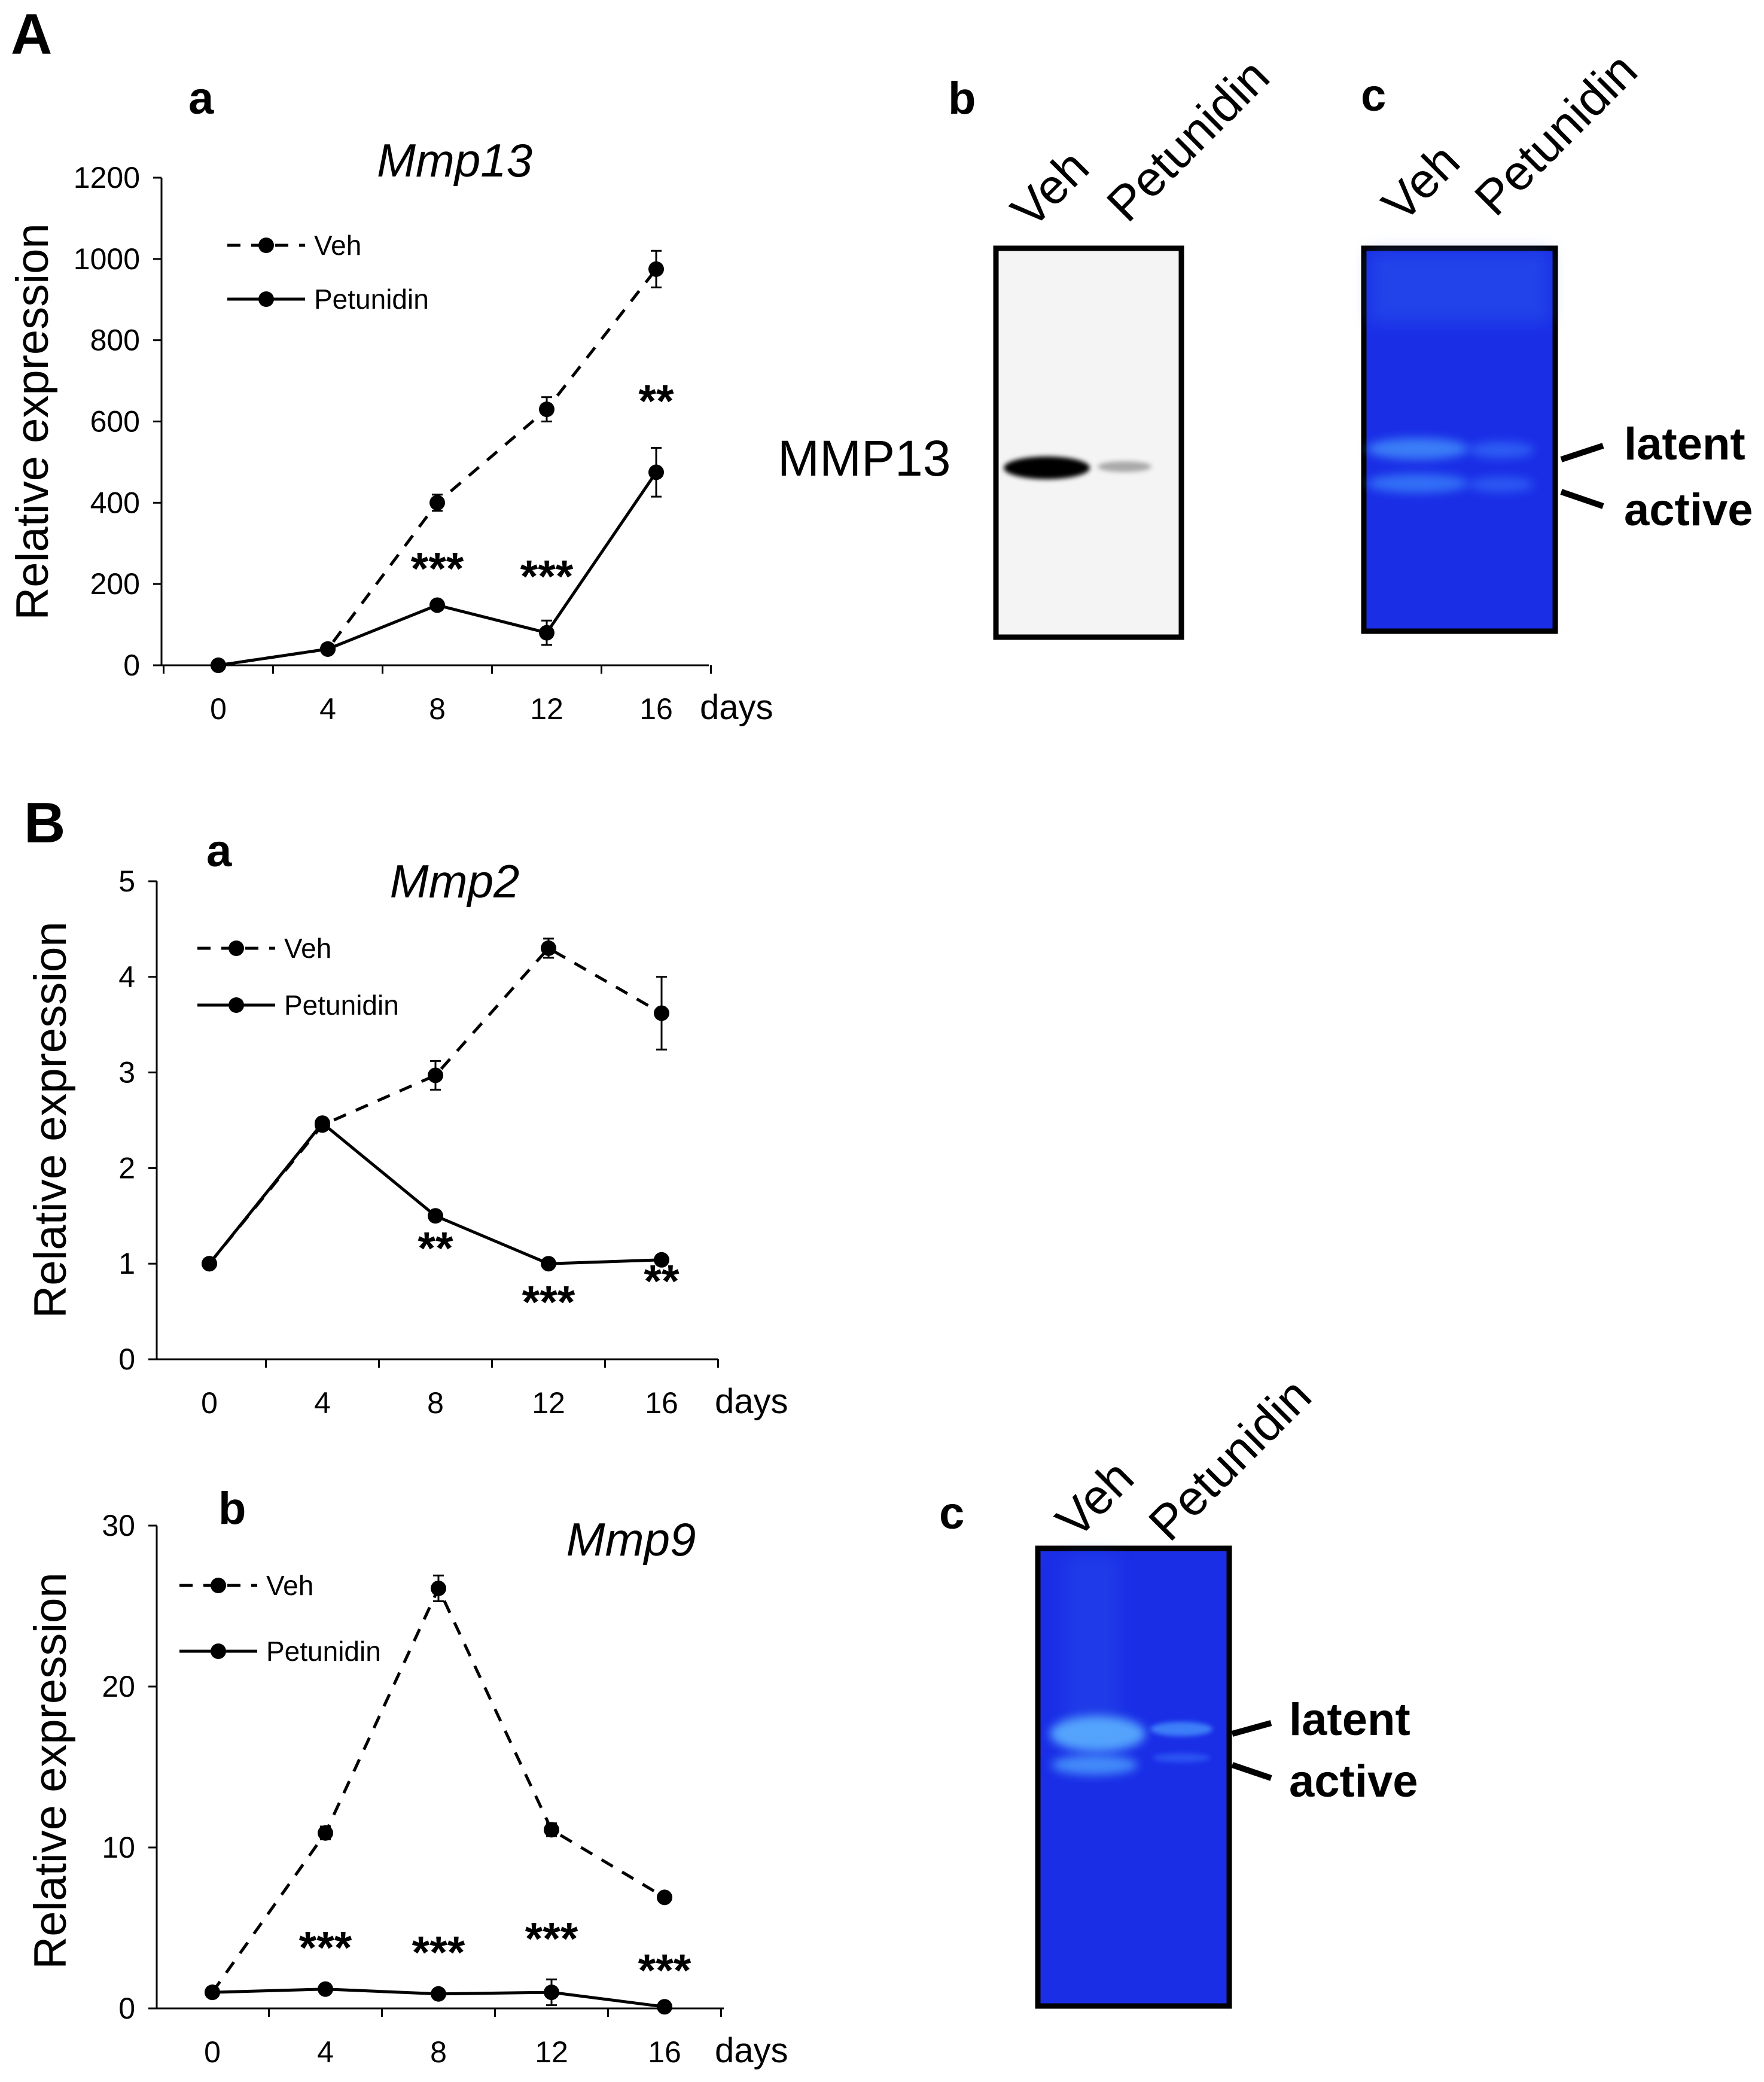  What do you see at coordinates (1459, 287) in the screenshot?
I see `gel-top-smear` at bounding box center [1459, 287].